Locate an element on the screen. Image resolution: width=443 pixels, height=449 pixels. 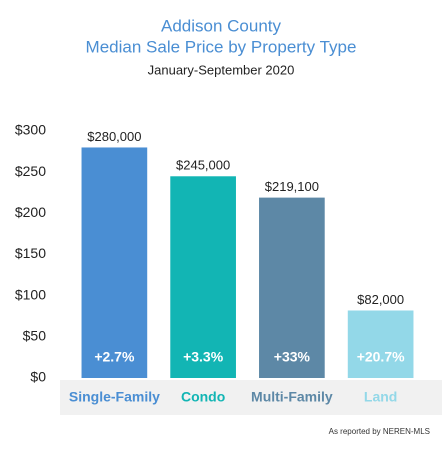
x-tick-label: Condo is located at coordinates (203, 397).